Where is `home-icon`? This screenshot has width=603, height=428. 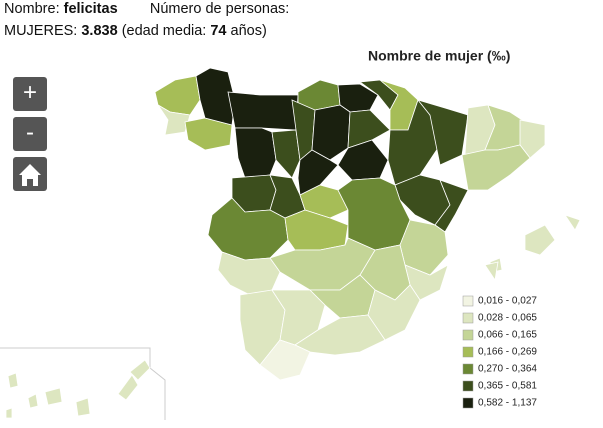
home-icon is located at coordinates (30, 175).